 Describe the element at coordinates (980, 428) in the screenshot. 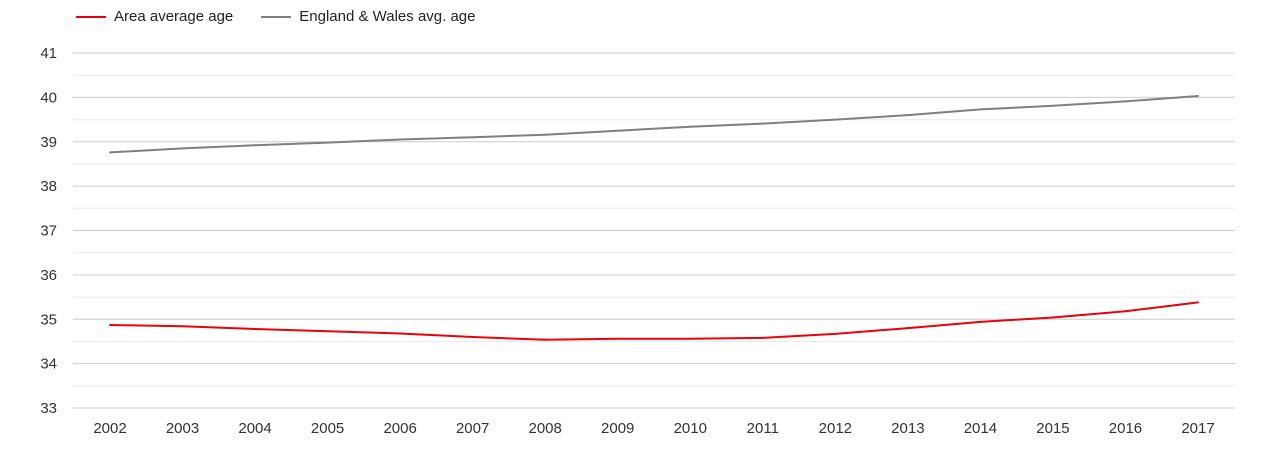

I see `x-tick-label: 2014` at that location.